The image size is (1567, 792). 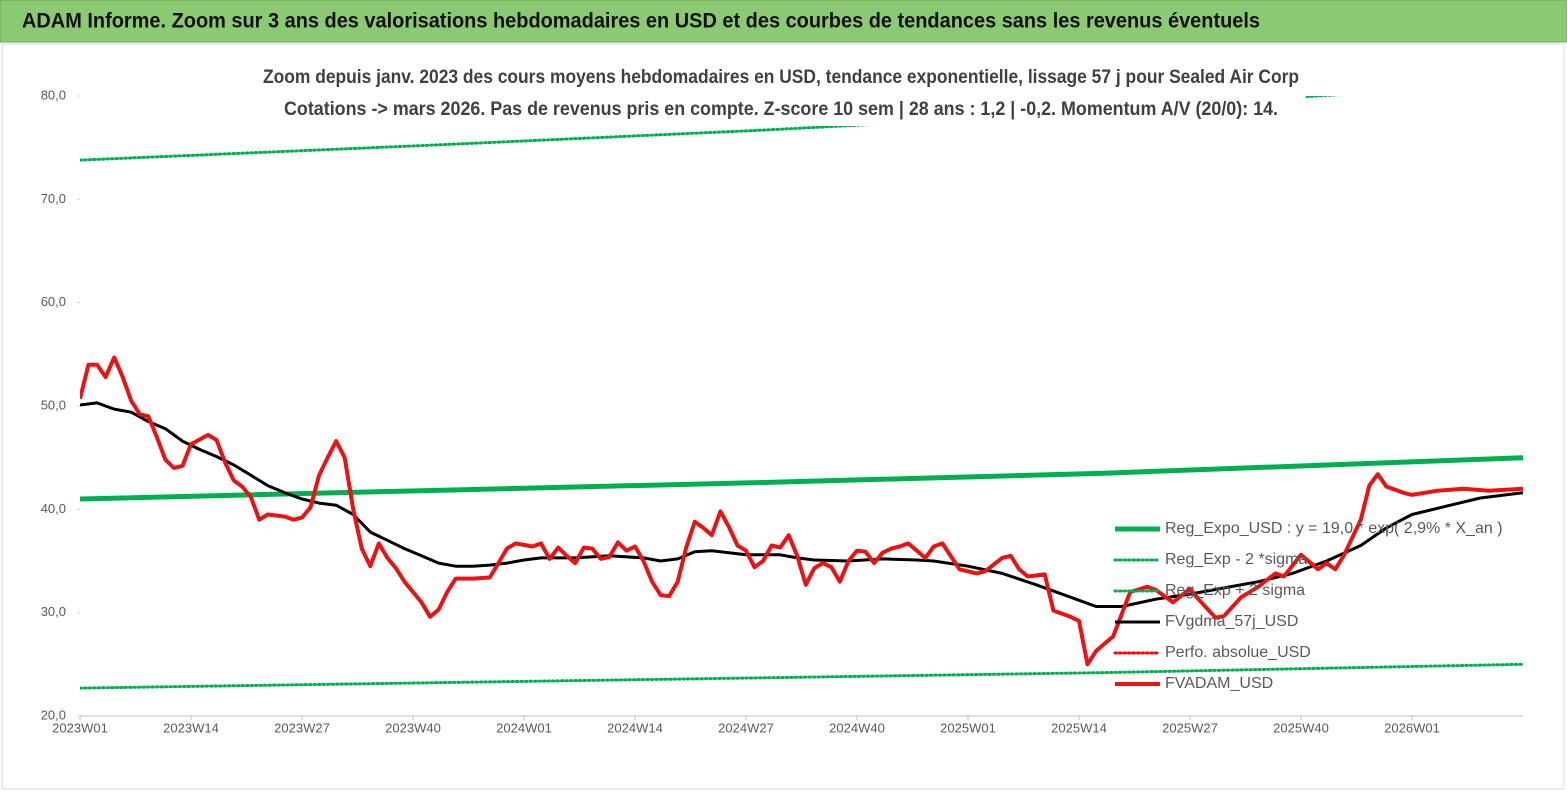 What do you see at coordinates (413, 727) in the screenshot?
I see `x-tick-label: 2023W40` at bounding box center [413, 727].